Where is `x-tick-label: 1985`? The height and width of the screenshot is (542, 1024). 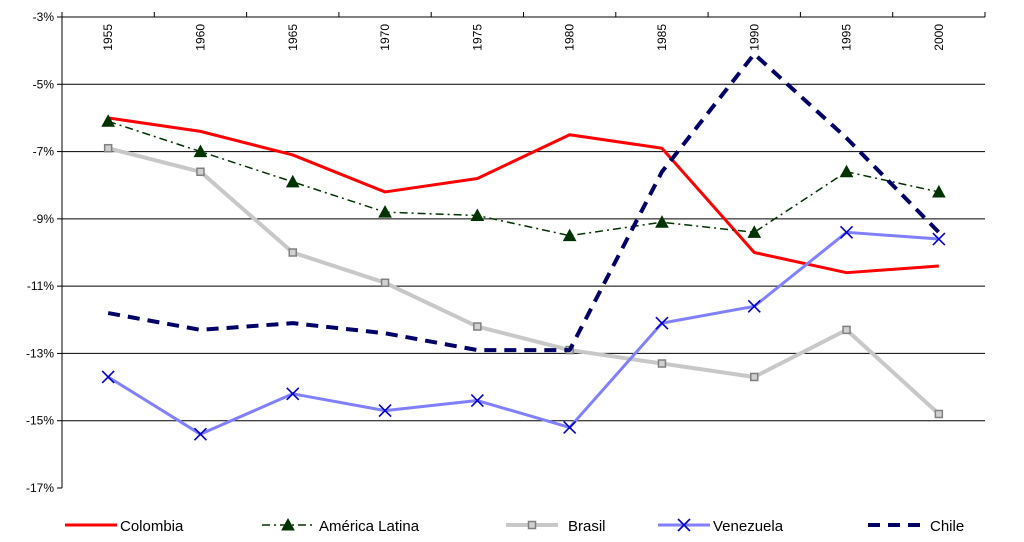 x-tick-label: 1985 is located at coordinates (662, 37).